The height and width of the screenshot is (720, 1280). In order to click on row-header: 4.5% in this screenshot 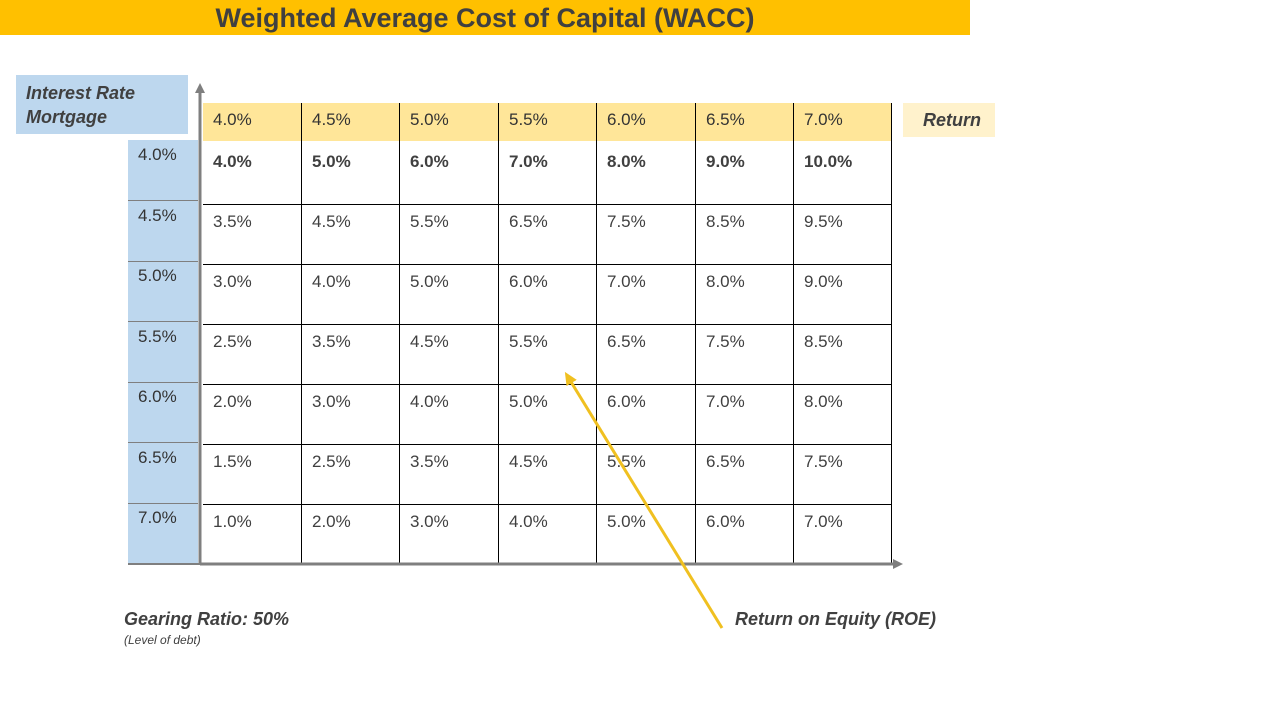, I will do `click(163, 231)`.